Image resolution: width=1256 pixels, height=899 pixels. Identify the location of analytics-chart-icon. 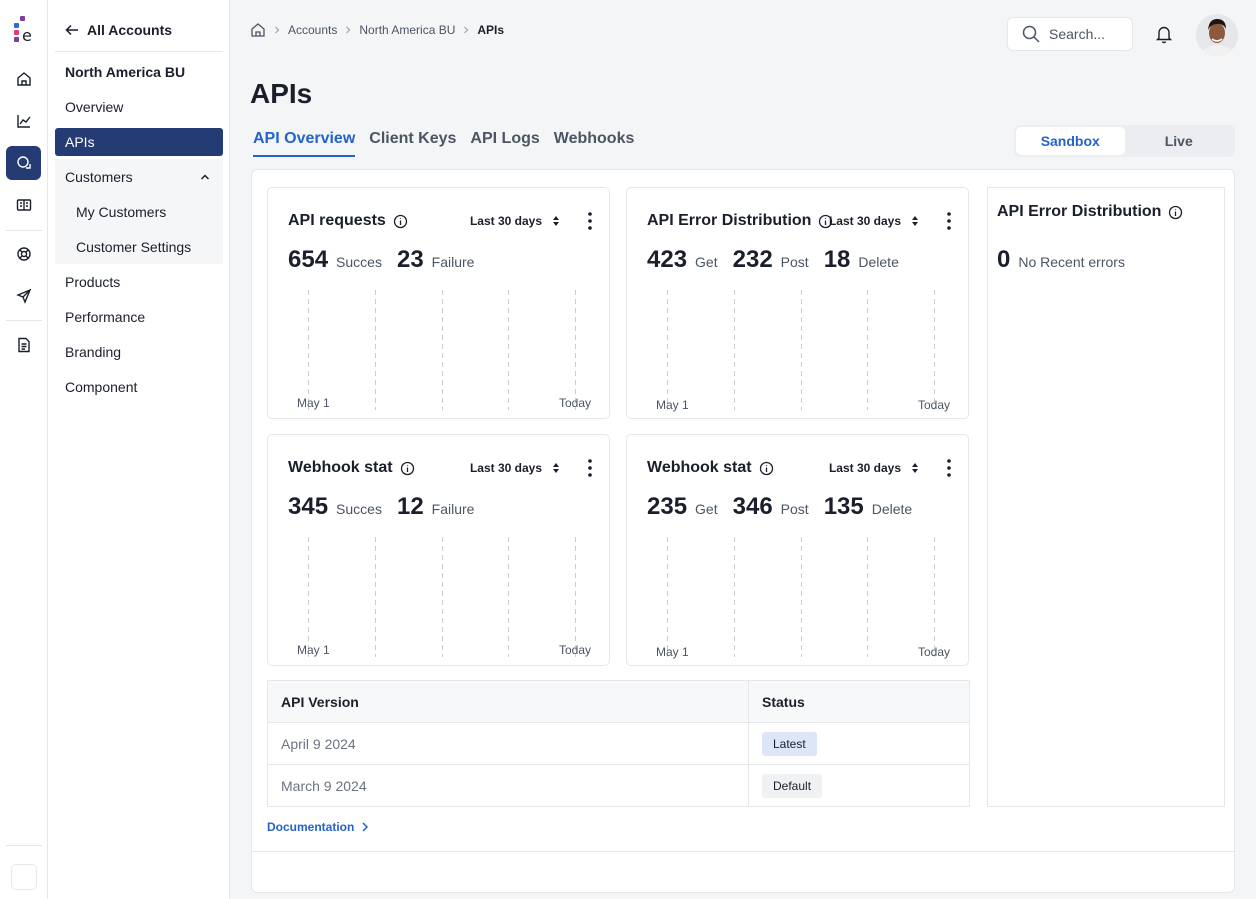
(23, 121).